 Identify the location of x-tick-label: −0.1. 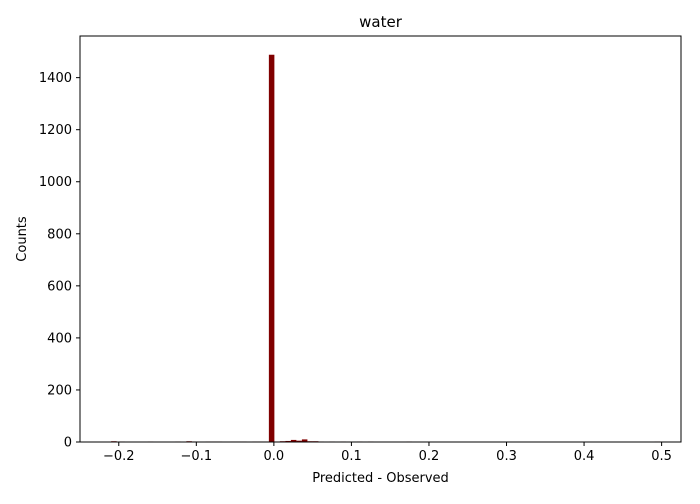
(197, 456).